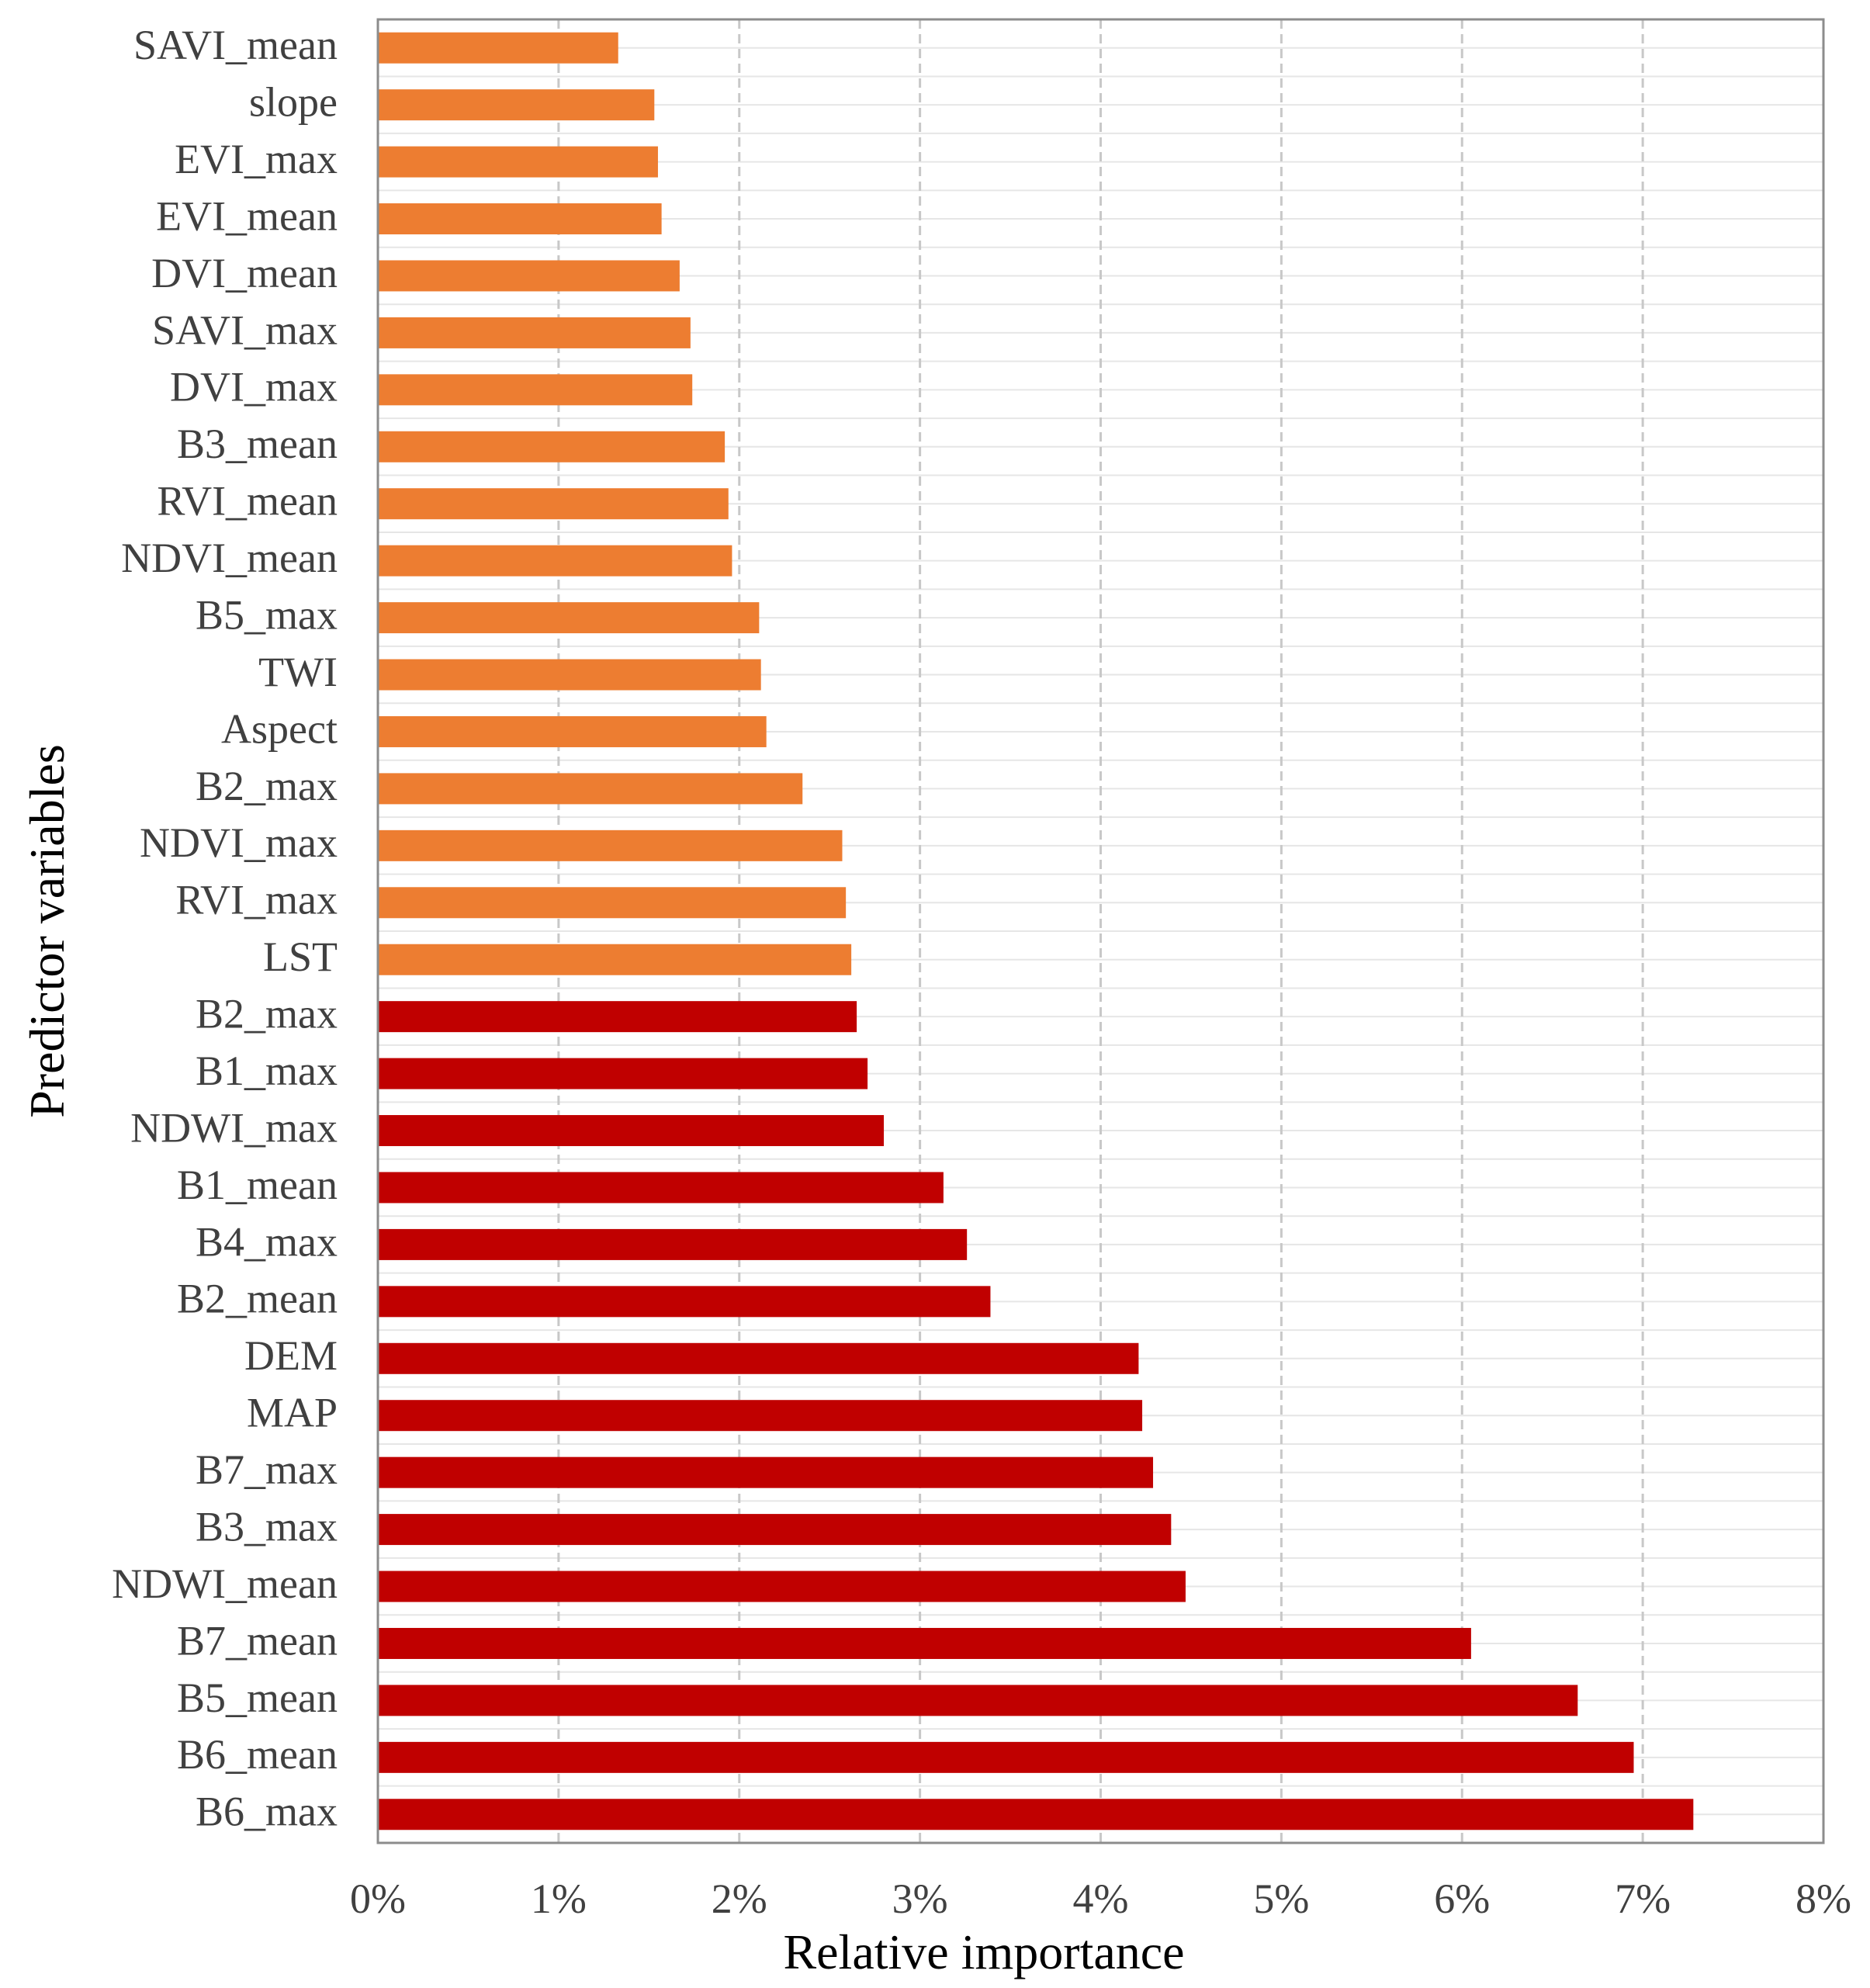  Describe the element at coordinates (257, 1185) in the screenshot. I see `category-label: B1_mean` at that location.